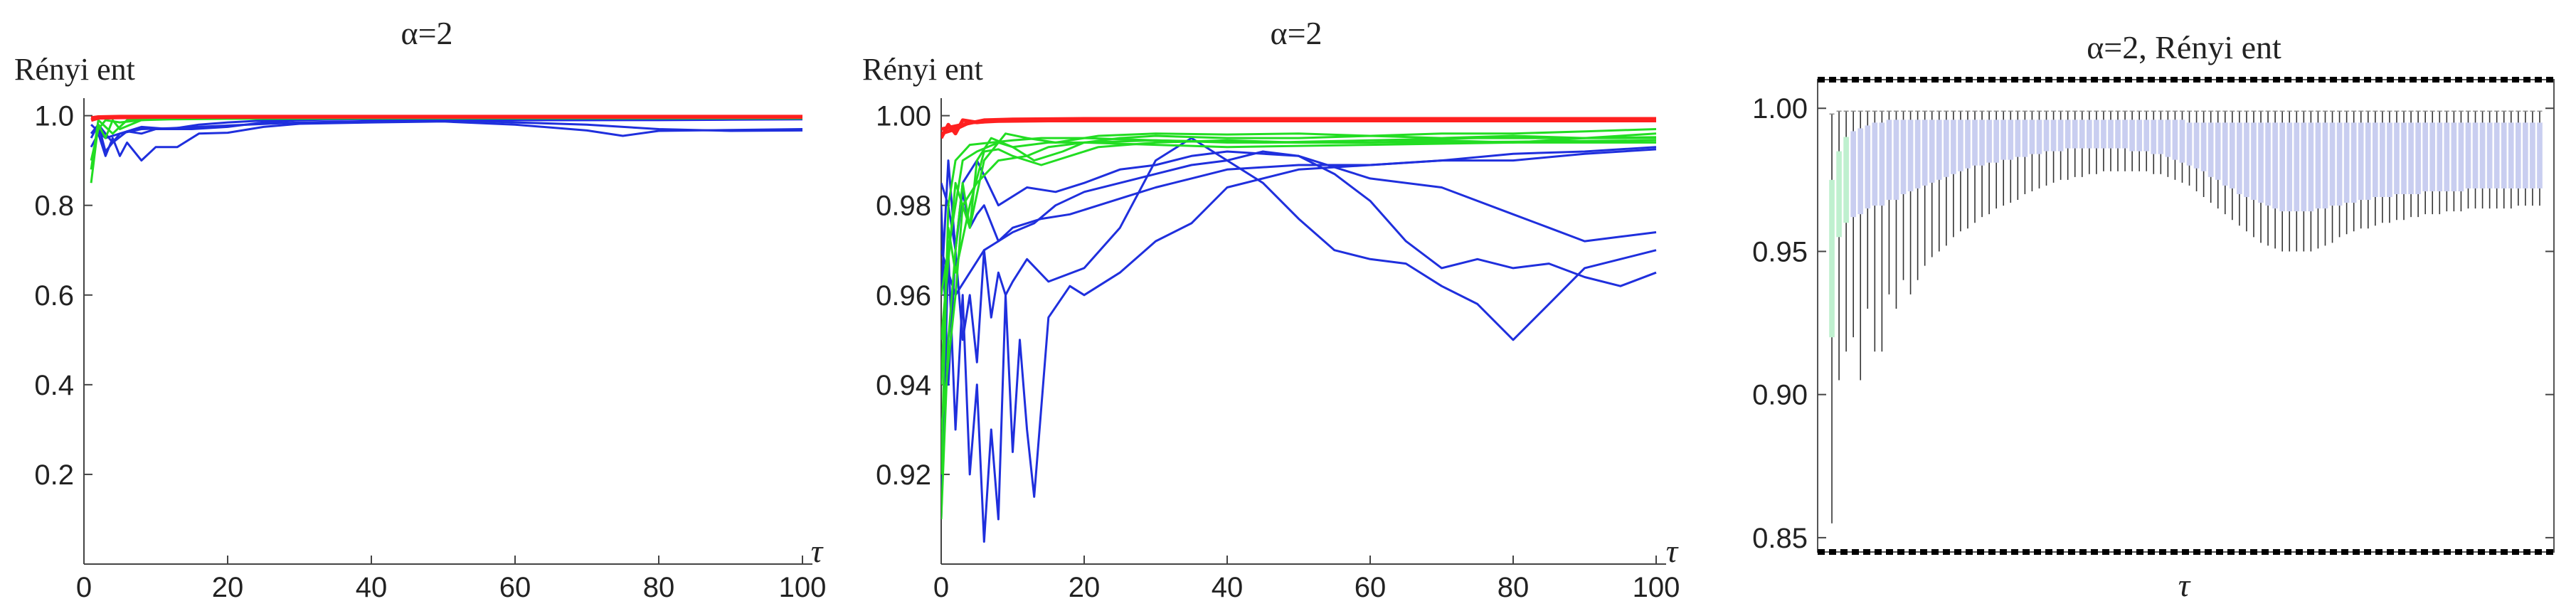 The width and height of the screenshot is (2576, 616). I want to click on x-tick-label: 20, so click(1085, 587).